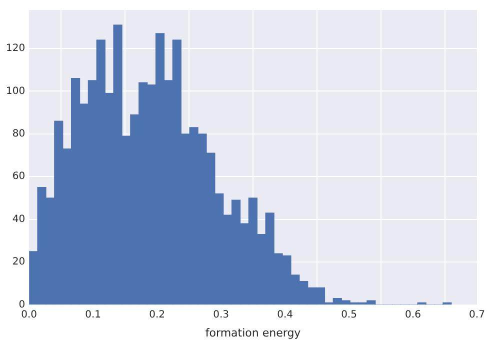  I want to click on y-tick-label: 100, so click(16, 91).